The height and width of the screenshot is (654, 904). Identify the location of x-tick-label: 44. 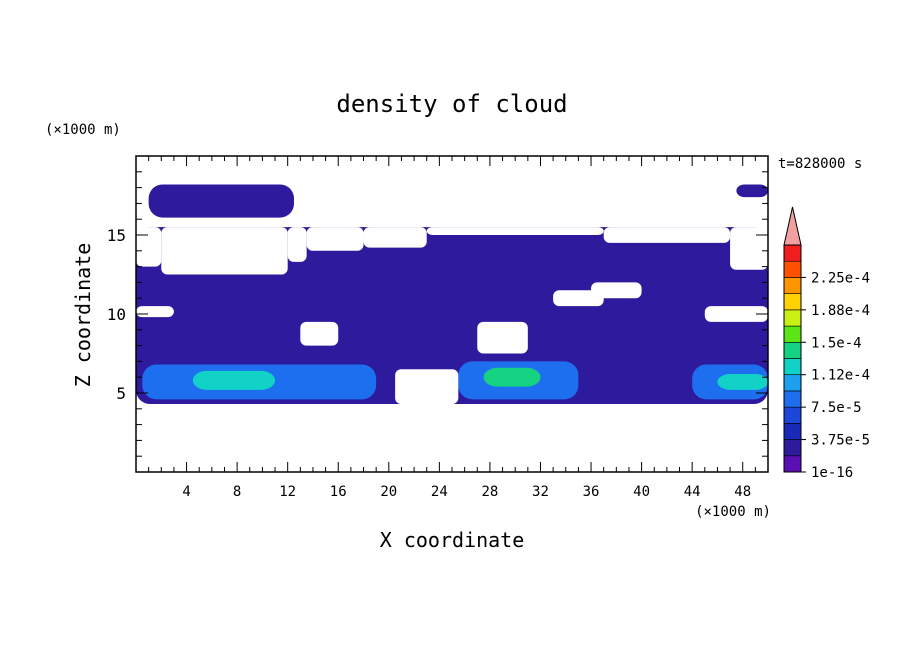
(692, 492).